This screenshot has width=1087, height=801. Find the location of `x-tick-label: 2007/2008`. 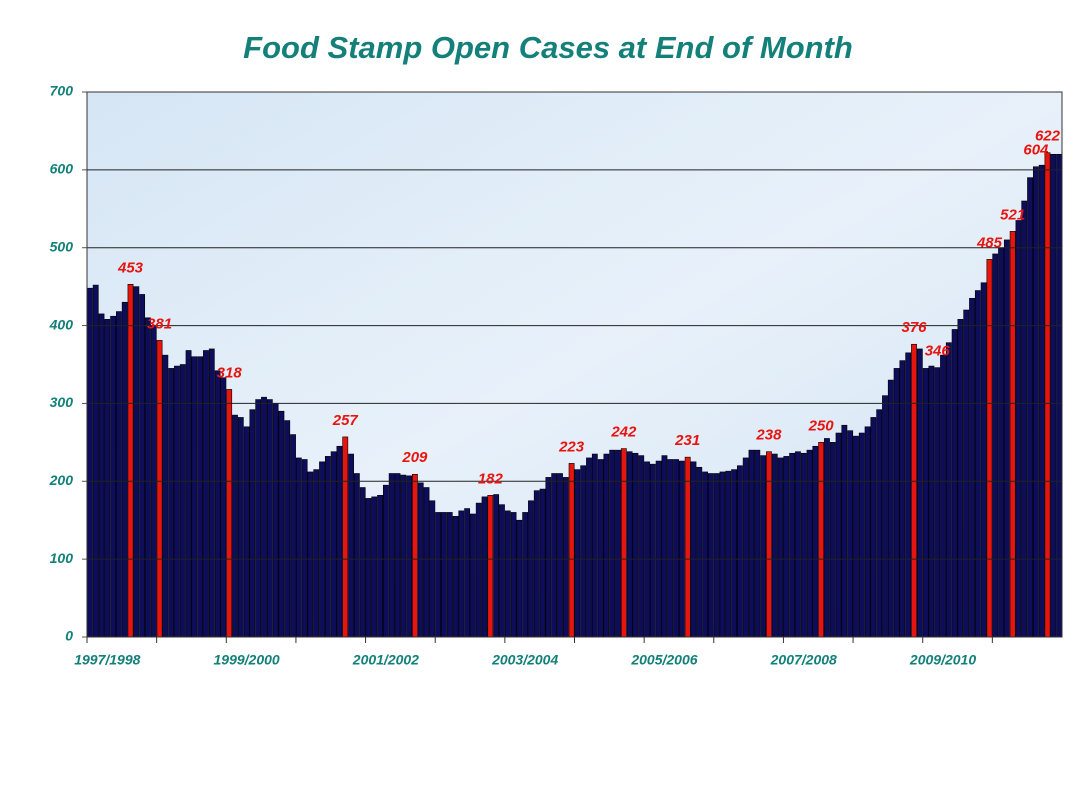

x-tick-label: 2007/2008 is located at coordinates (803, 660).